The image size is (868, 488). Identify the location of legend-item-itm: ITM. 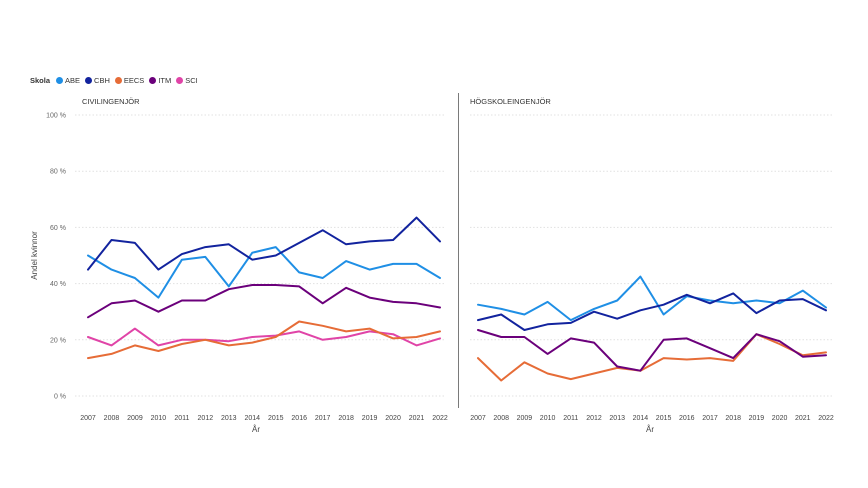
(160, 80).